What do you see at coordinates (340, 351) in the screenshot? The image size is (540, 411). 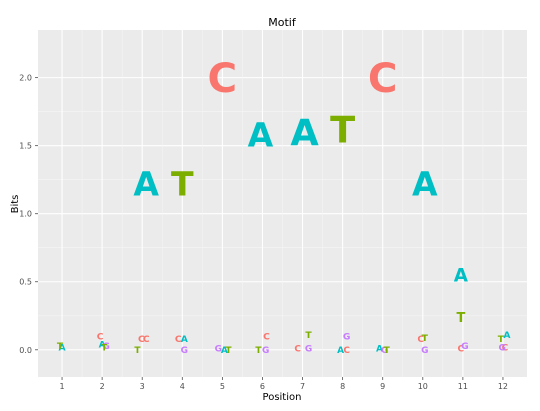 I see `logo-letter-pos8-a: A` at bounding box center [340, 351].